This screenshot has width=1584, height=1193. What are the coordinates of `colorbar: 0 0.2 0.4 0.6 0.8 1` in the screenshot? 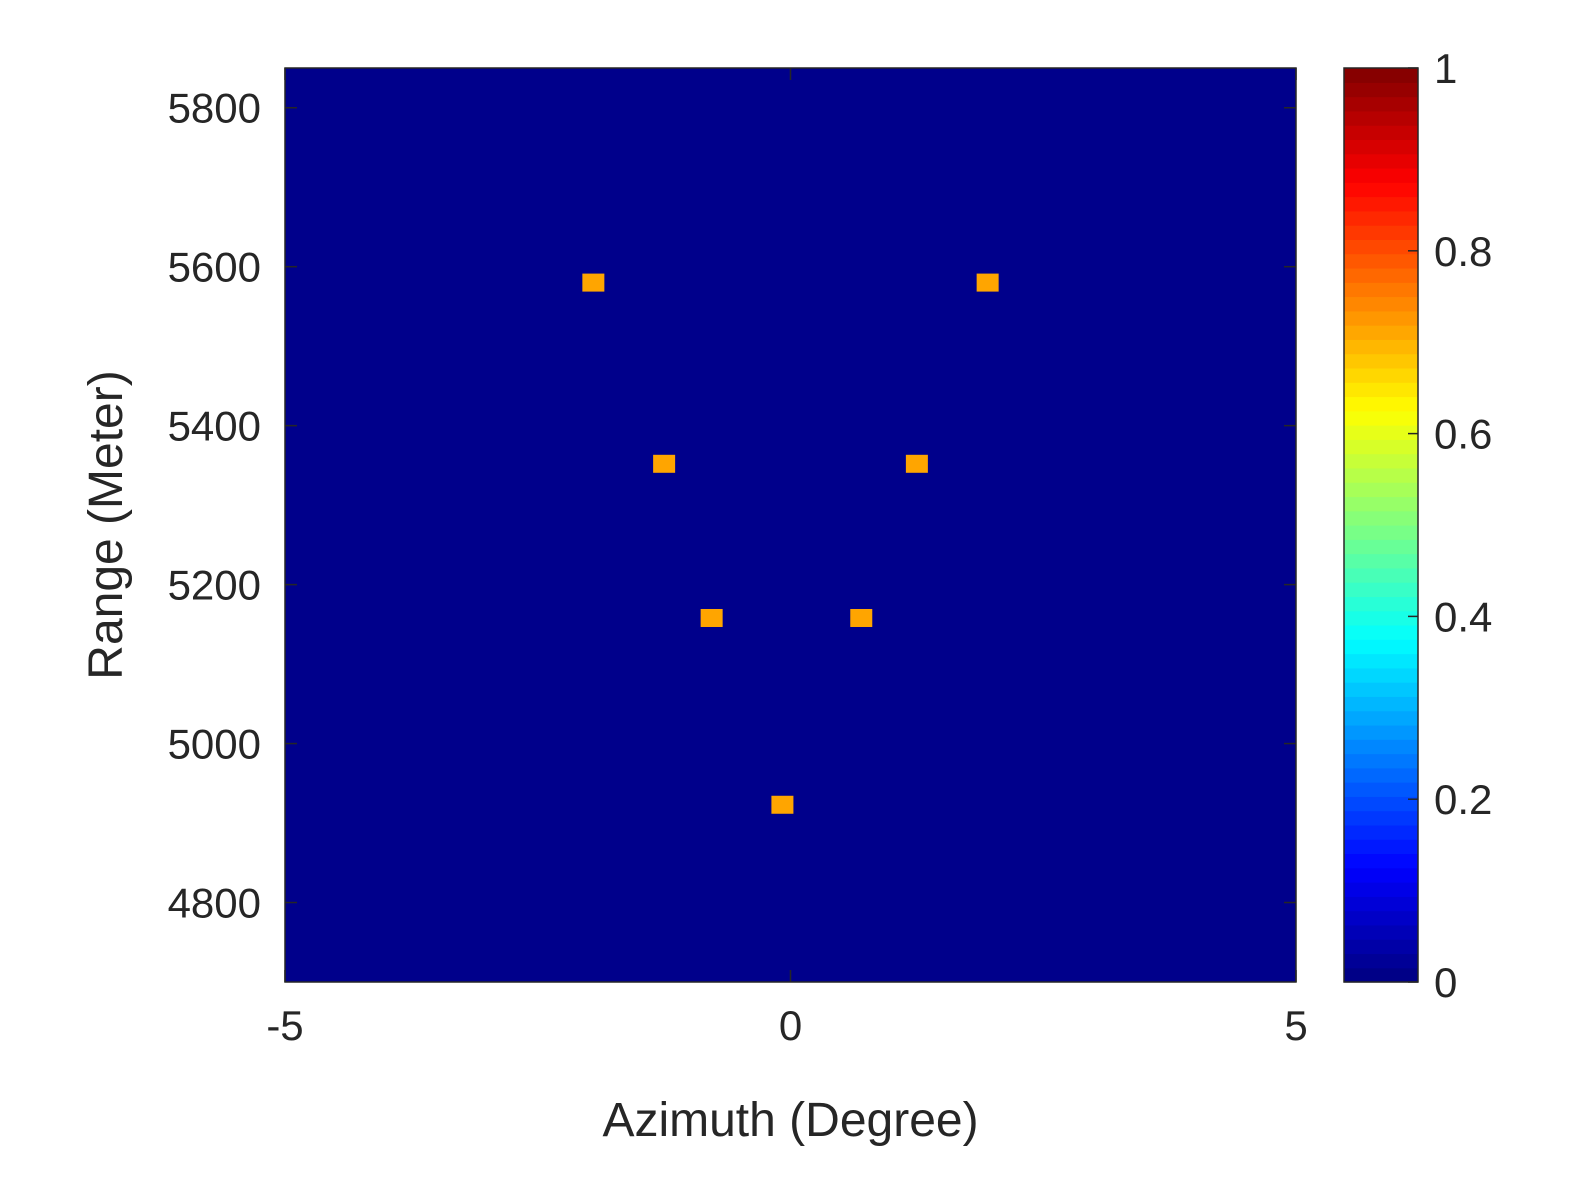 It's located at (1417, 525).